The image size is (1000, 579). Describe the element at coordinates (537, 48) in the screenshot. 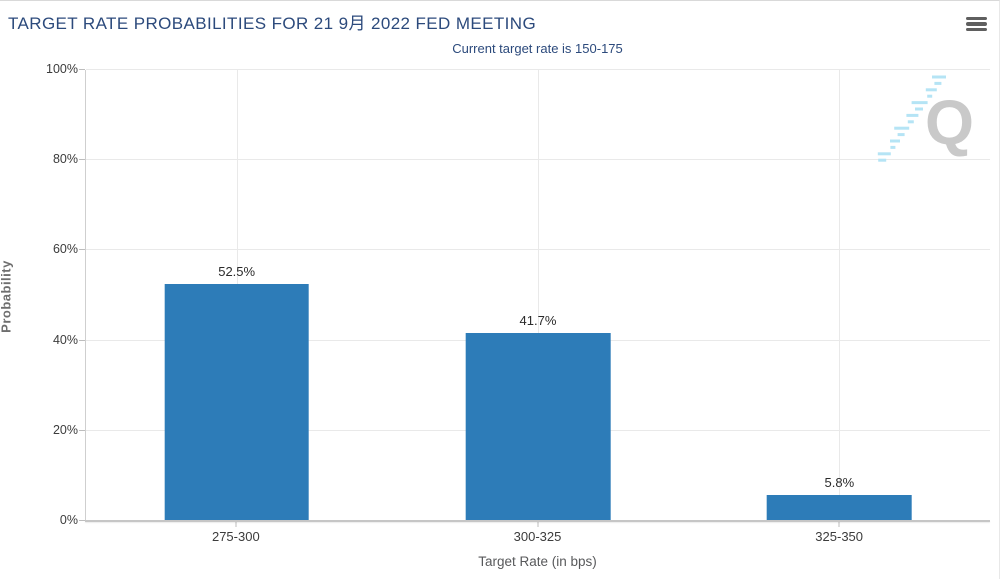

I see `chart-subtitle: Current target rate is 150-175` at that location.